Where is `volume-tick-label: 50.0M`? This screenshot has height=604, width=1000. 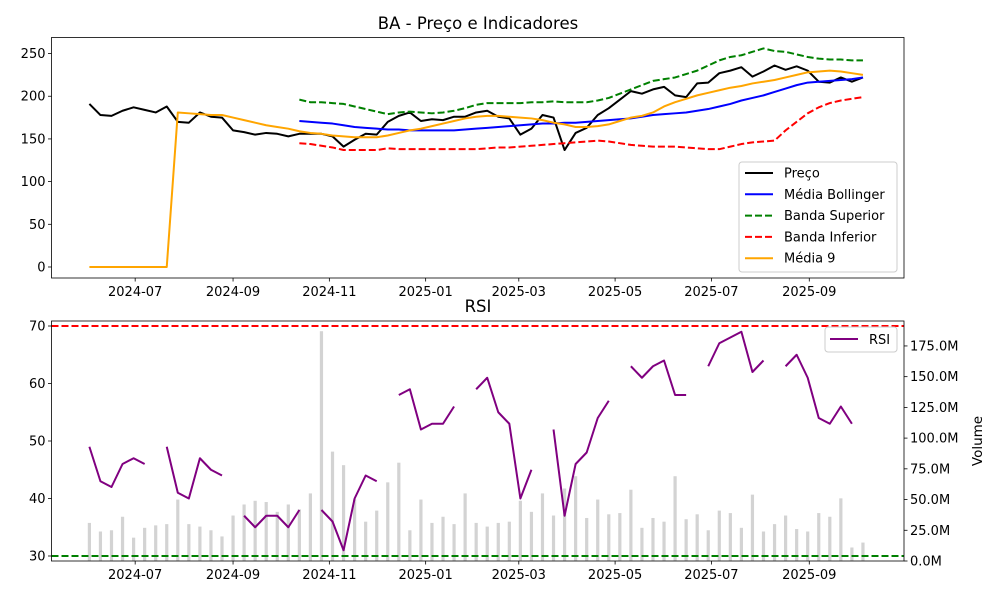
volume-tick-label: 50.0M is located at coordinates (930, 500).